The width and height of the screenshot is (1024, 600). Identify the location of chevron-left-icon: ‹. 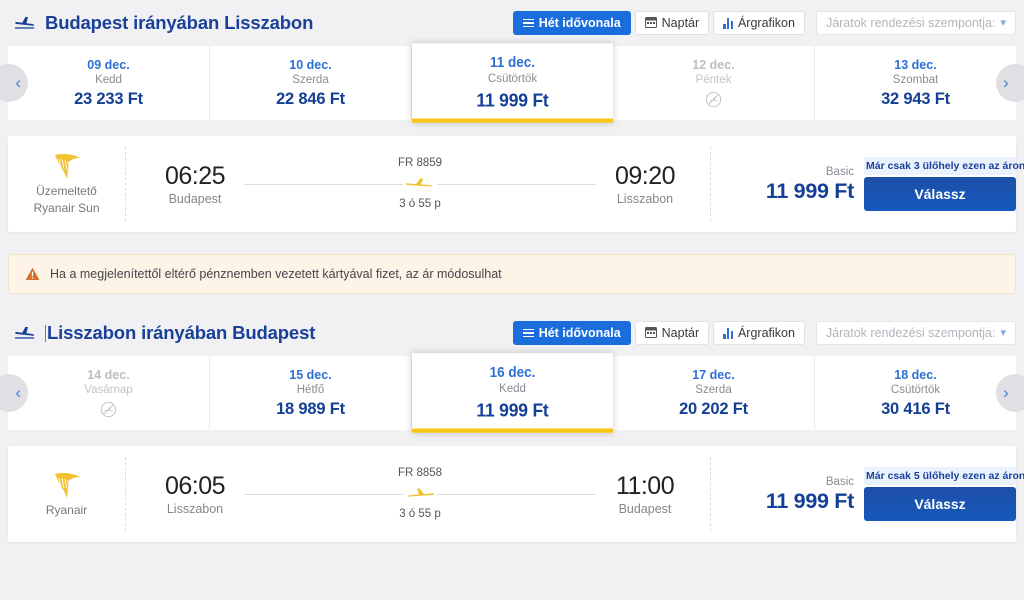
(18, 82).